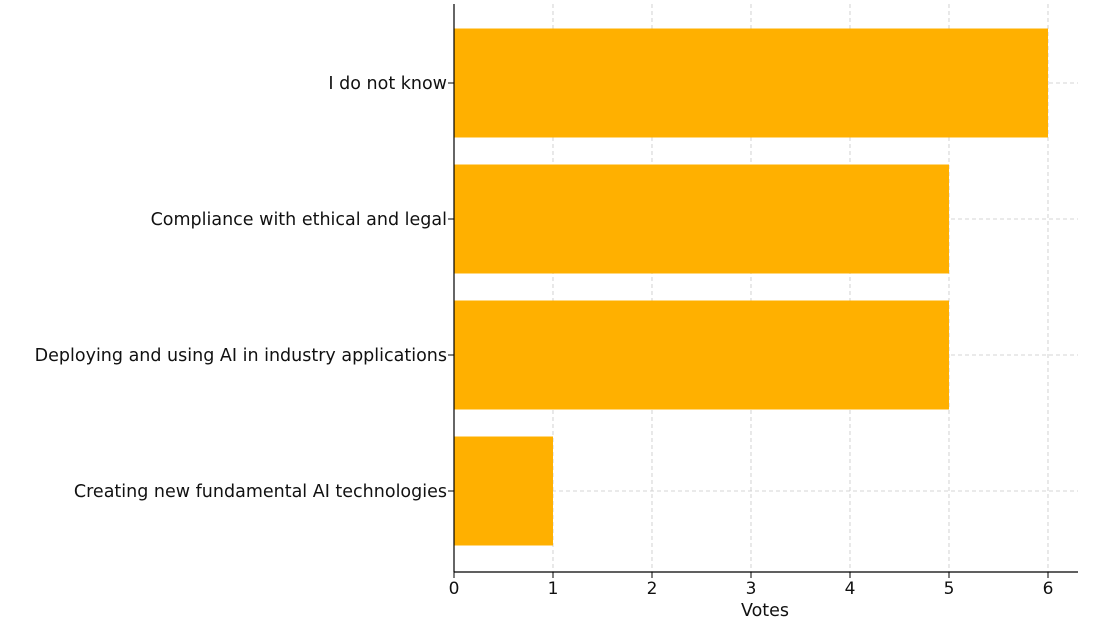 This screenshot has width=1100, height=636. I want to click on category-label-4: Creating new fundamental AI technologies, so click(260, 492).